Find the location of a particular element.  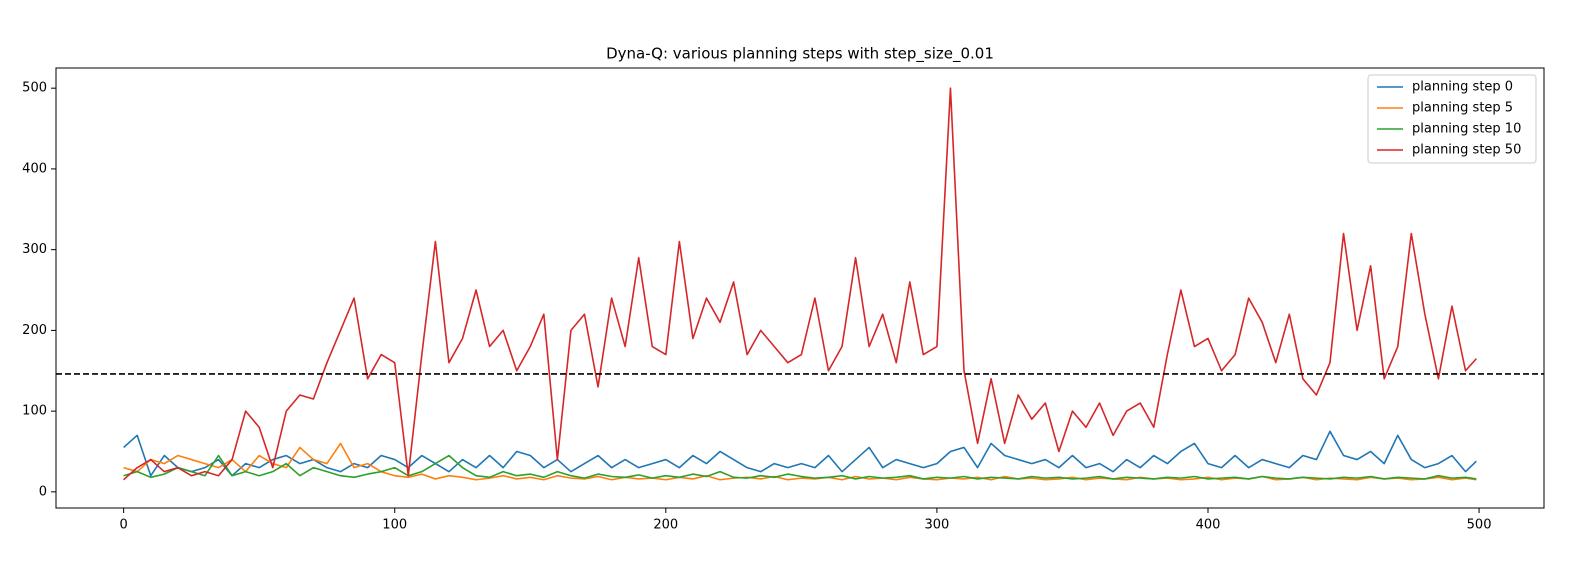

x-tick-label: 500 is located at coordinates (1479, 525).